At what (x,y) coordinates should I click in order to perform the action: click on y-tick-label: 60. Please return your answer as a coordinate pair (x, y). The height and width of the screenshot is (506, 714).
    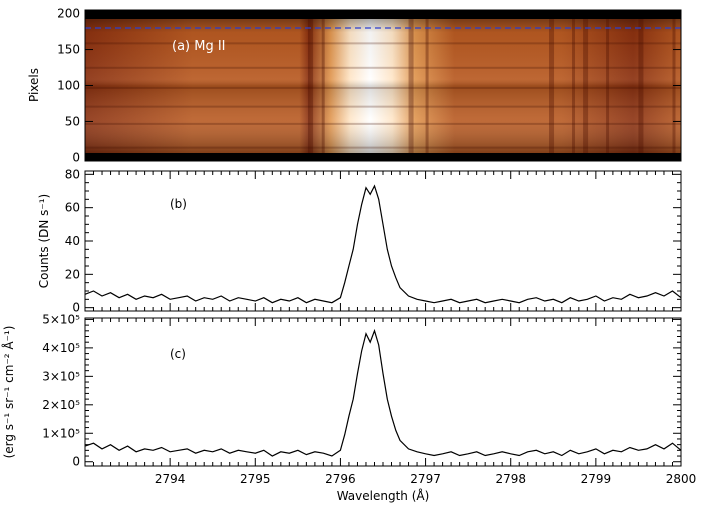
    Looking at the image, I should click on (72, 208).